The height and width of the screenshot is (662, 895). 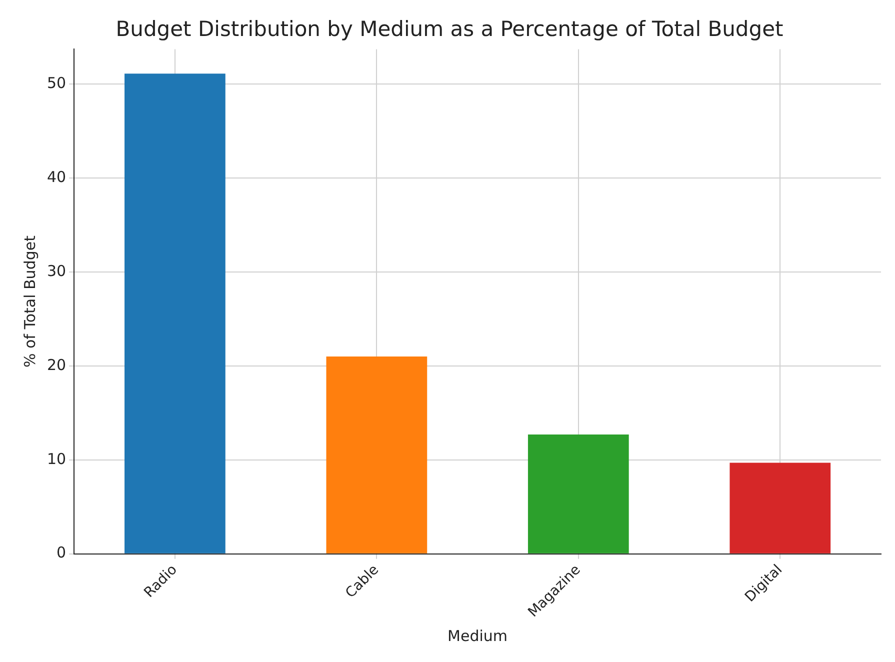 I want to click on x-axis-title: Medium, so click(x=478, y=635).